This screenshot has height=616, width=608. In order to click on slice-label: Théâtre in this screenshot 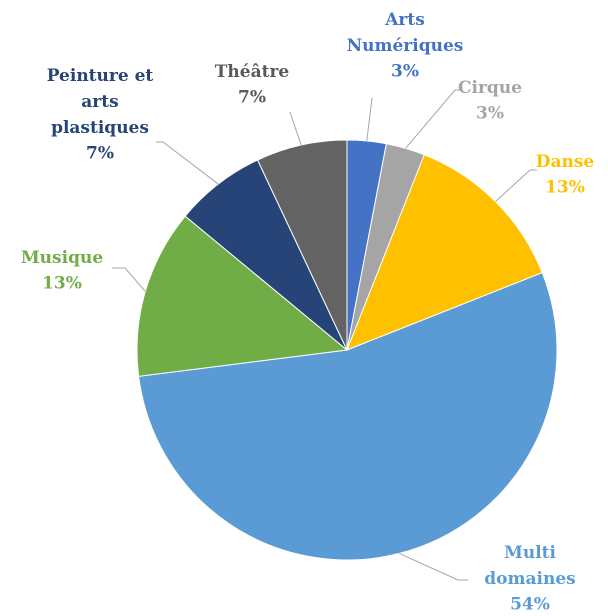, I will do `click(252, 72)`.